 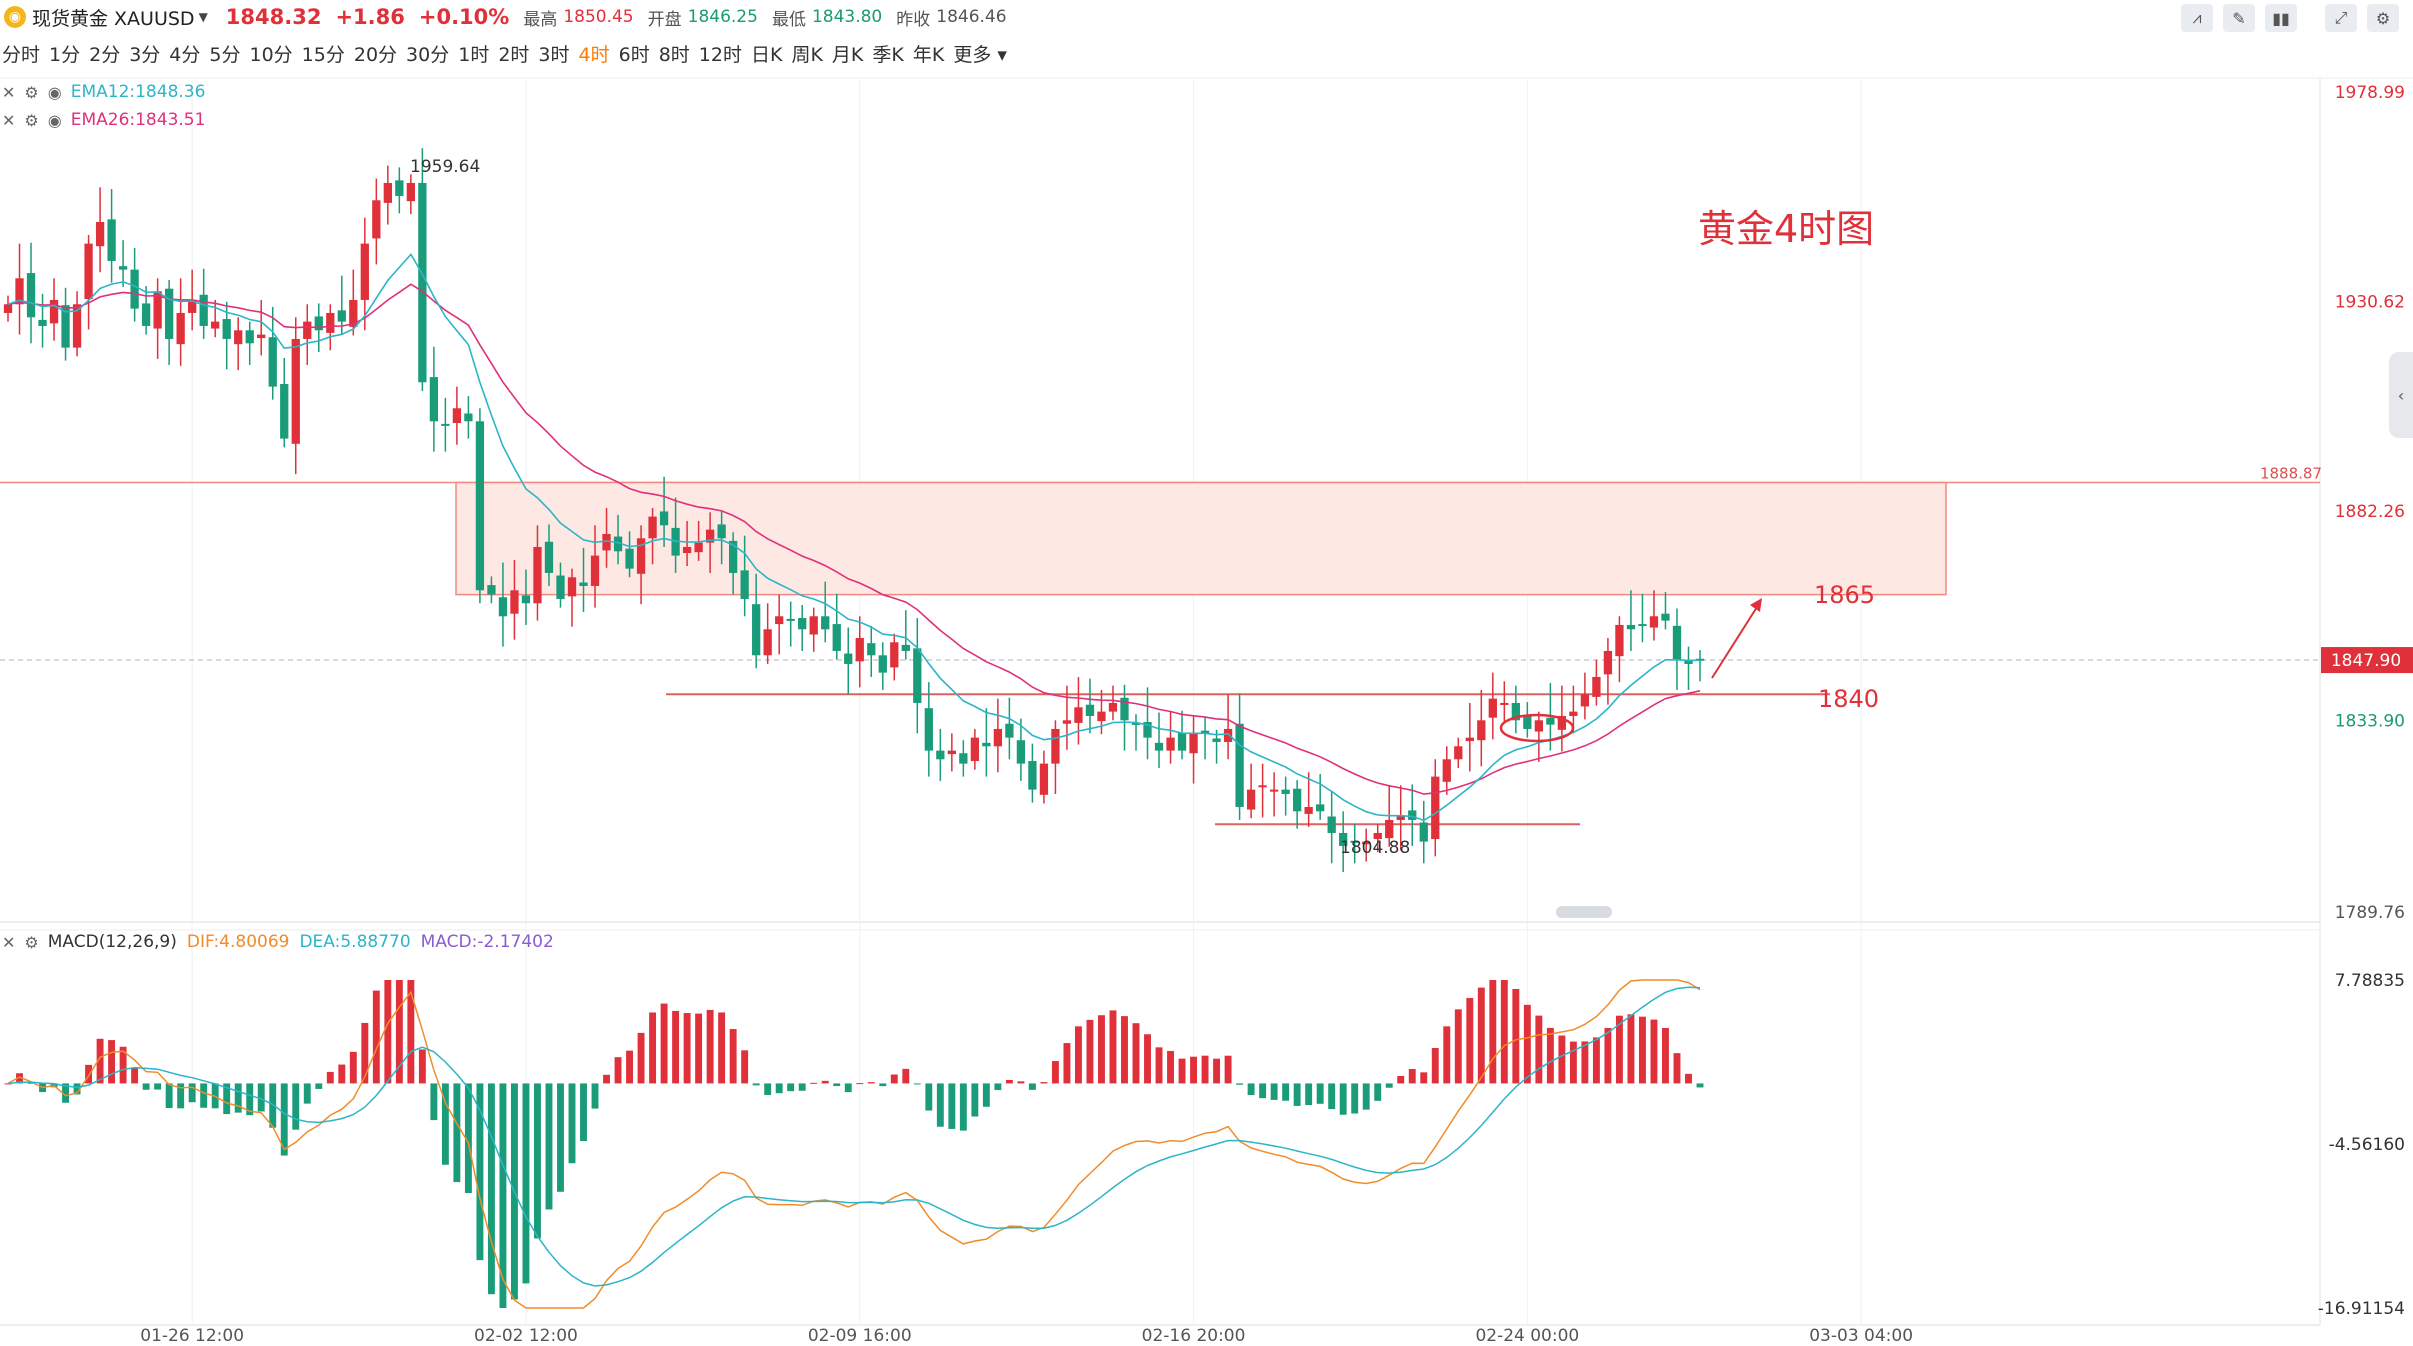 What do you see at coordinates (2197, 18) in the screenshot?
I see `line-style-icon: ⩘` at bounding box center [2197, 18].